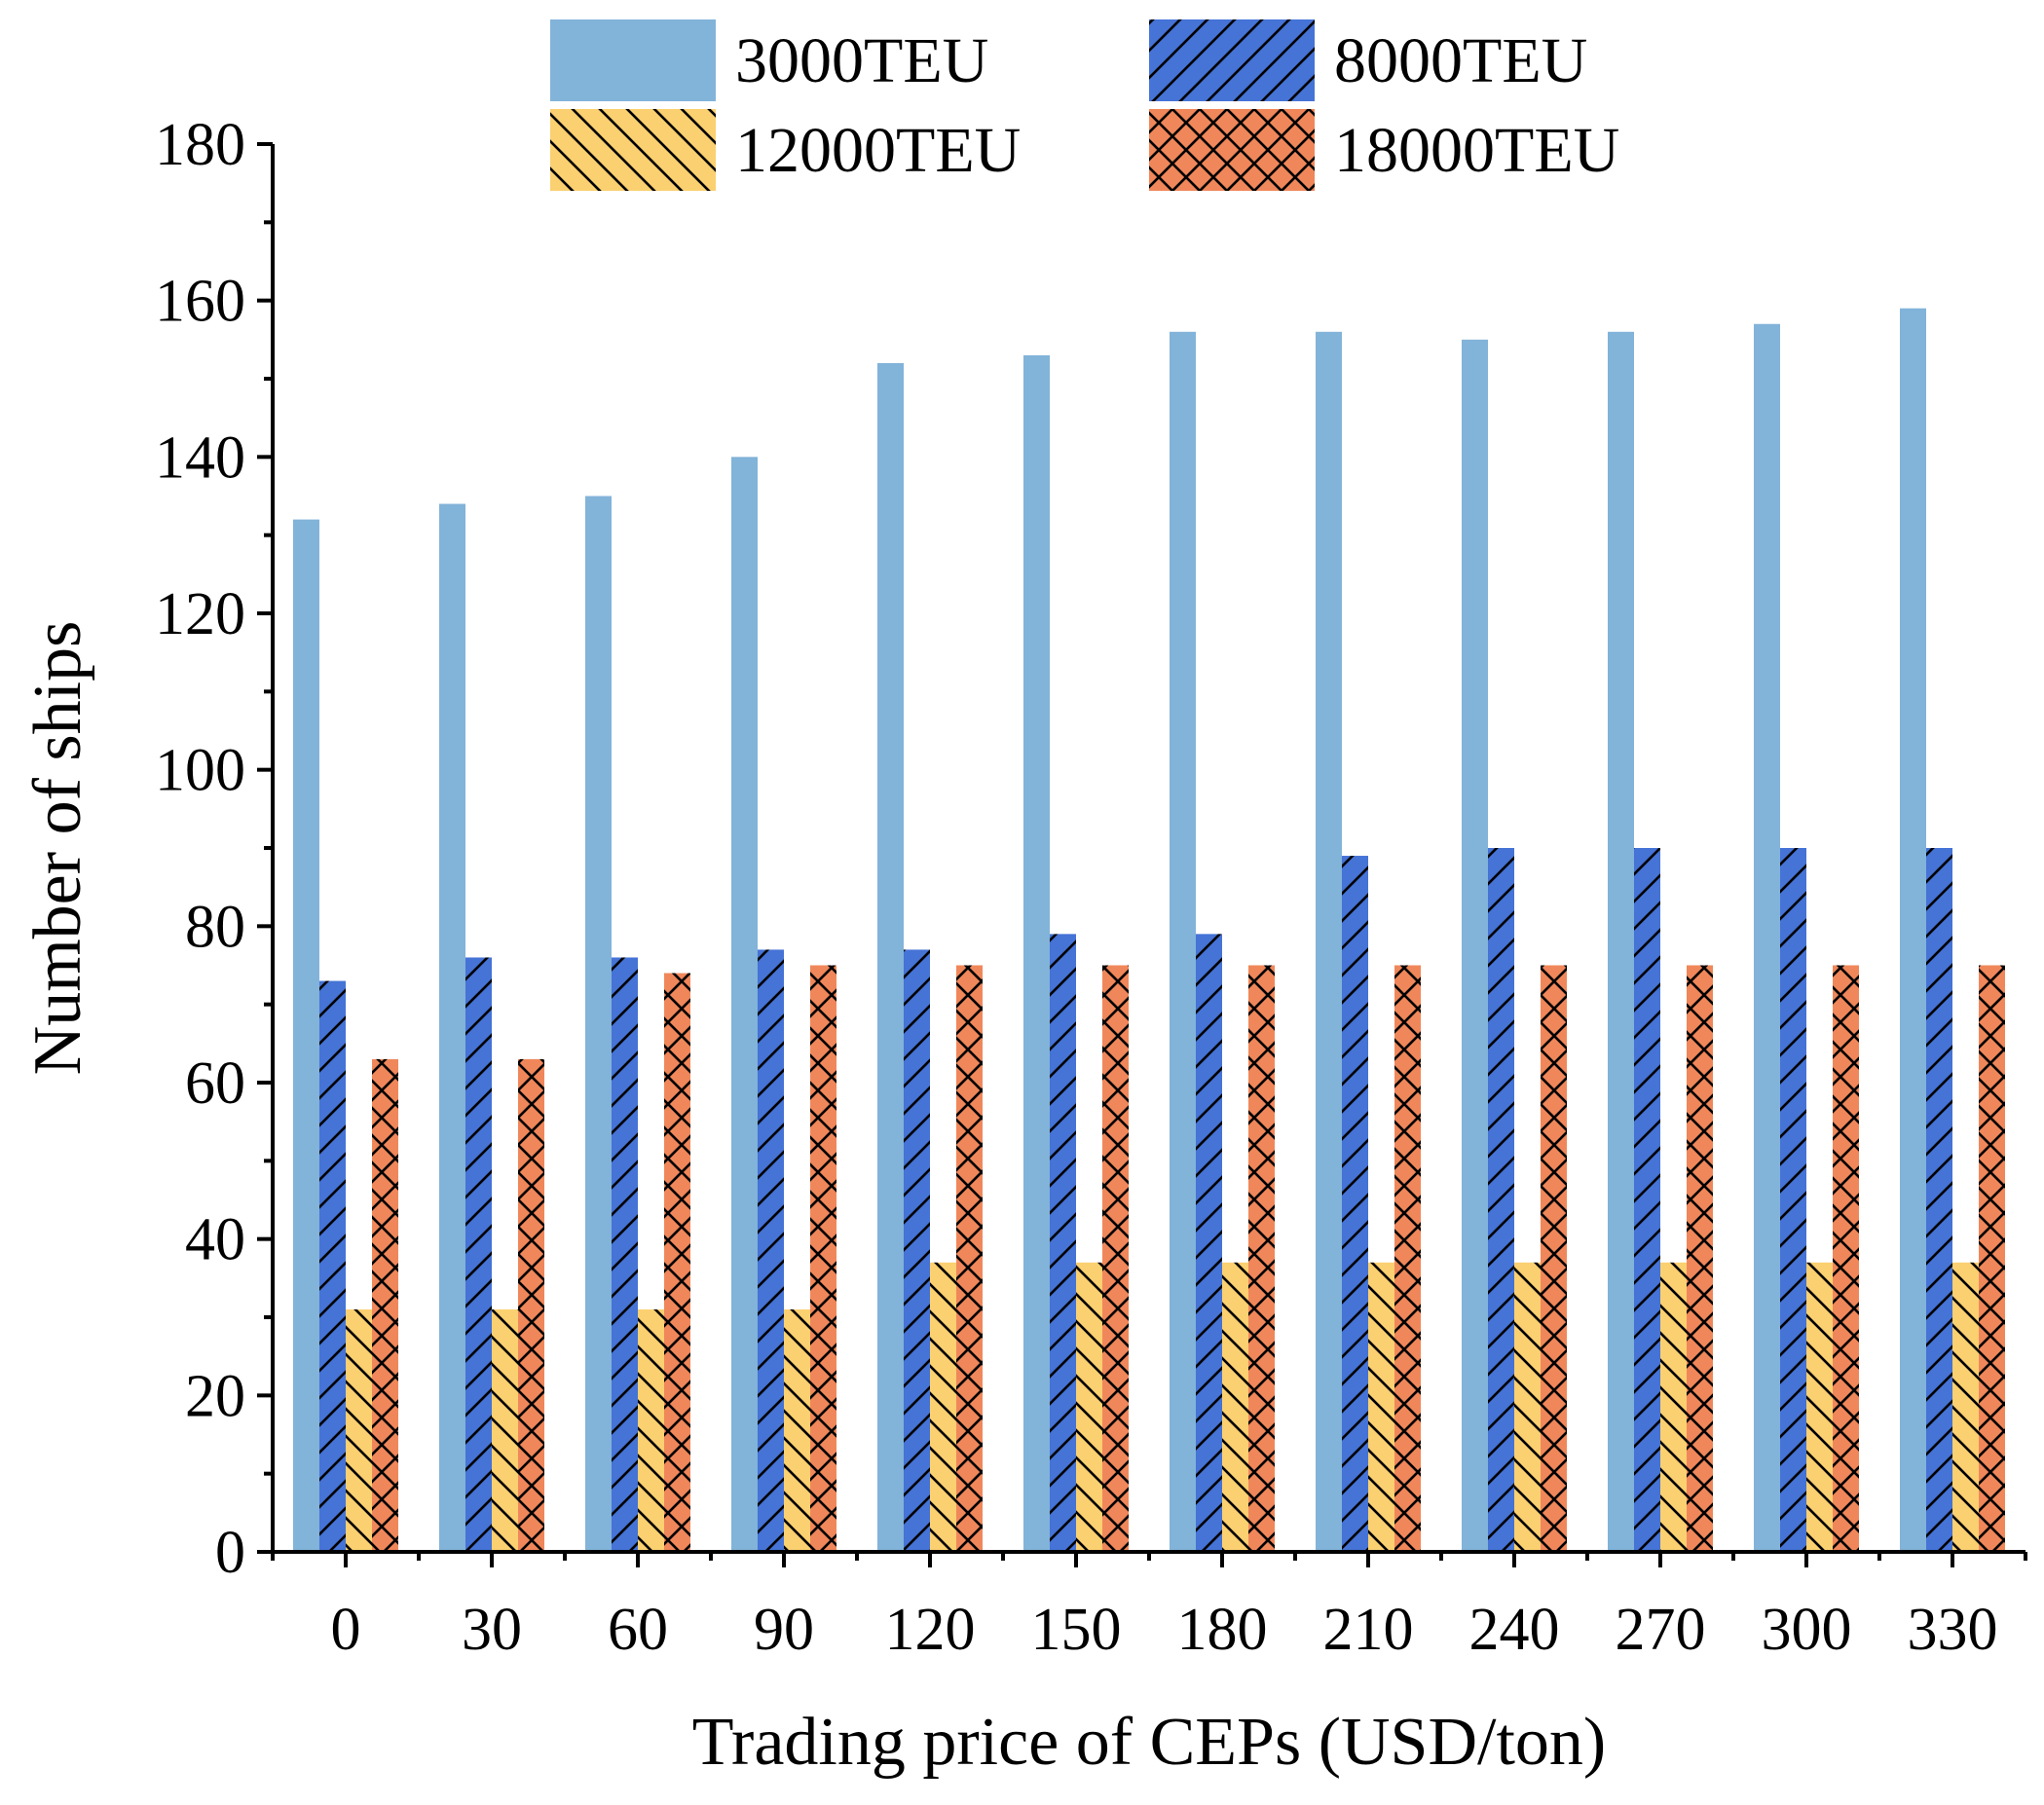 Image resolution: width=2044 pixels, height=1805 pixels. What do you see at coordinates (200, 458) in the screenshot?
I see `y-tick-label: 140` at bounding box center [200, 458].